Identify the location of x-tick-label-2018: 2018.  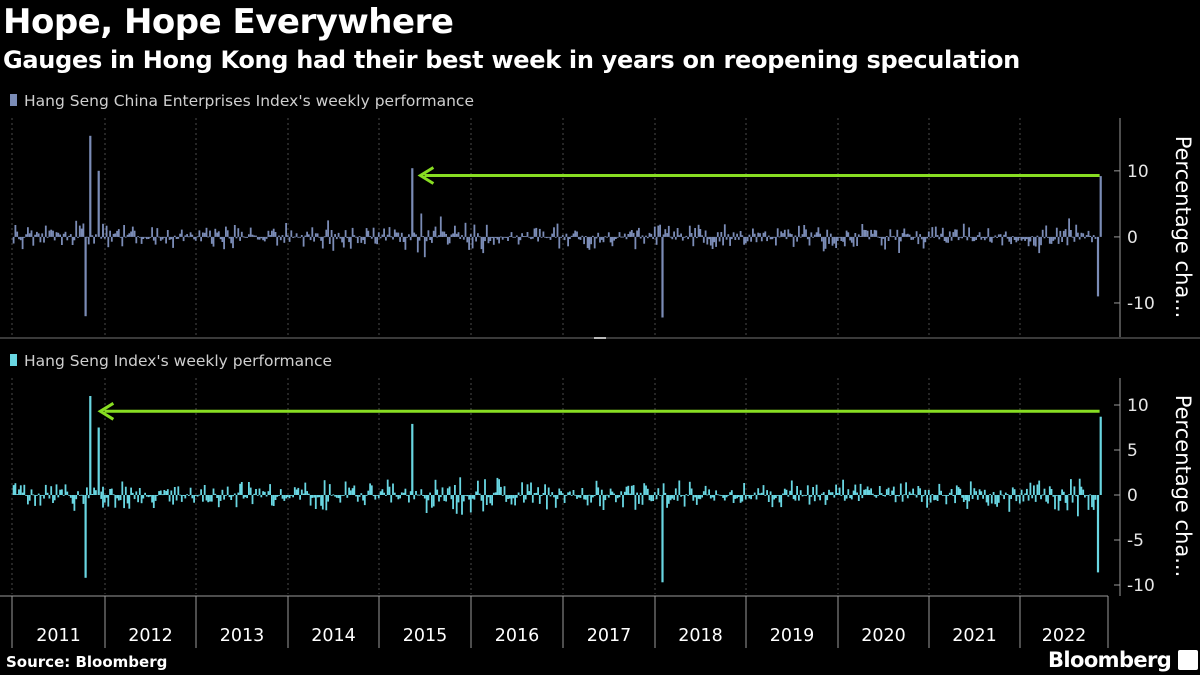
(700, 636).